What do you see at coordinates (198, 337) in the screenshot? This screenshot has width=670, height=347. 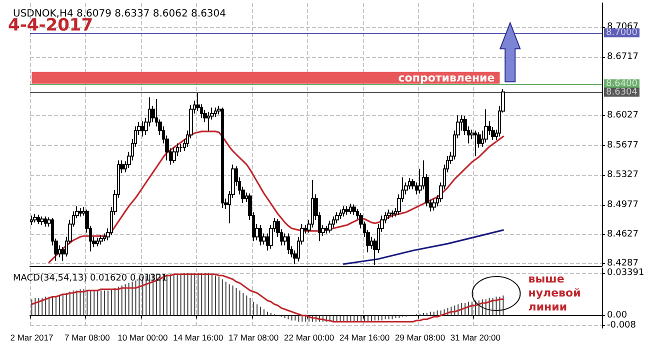 I see `x-tick-label: 14 Mar 16:00` at bounding box center [198, 337].